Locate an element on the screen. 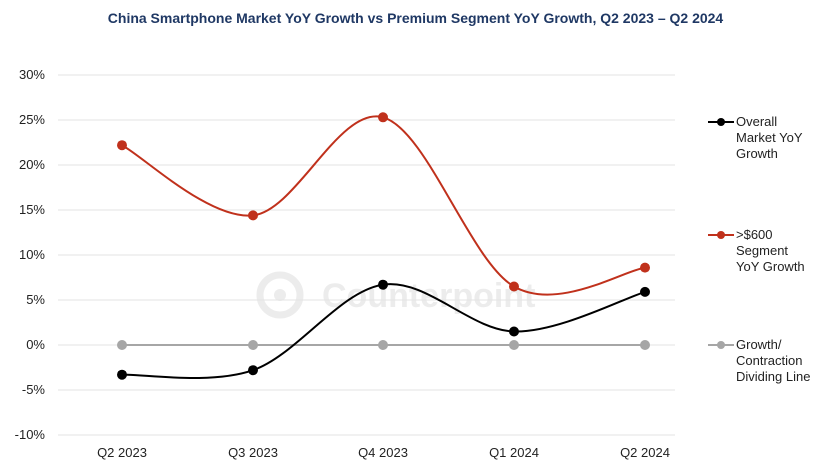  legend-label: Growth/Contraction Dividing Line is located at coordinates (773, 360).